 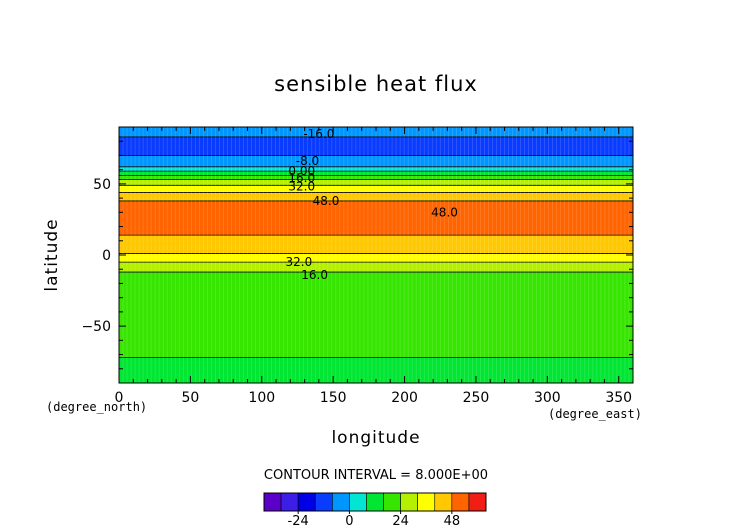 I want to click on x-tick-label: 300, so click(x=547, y=398).